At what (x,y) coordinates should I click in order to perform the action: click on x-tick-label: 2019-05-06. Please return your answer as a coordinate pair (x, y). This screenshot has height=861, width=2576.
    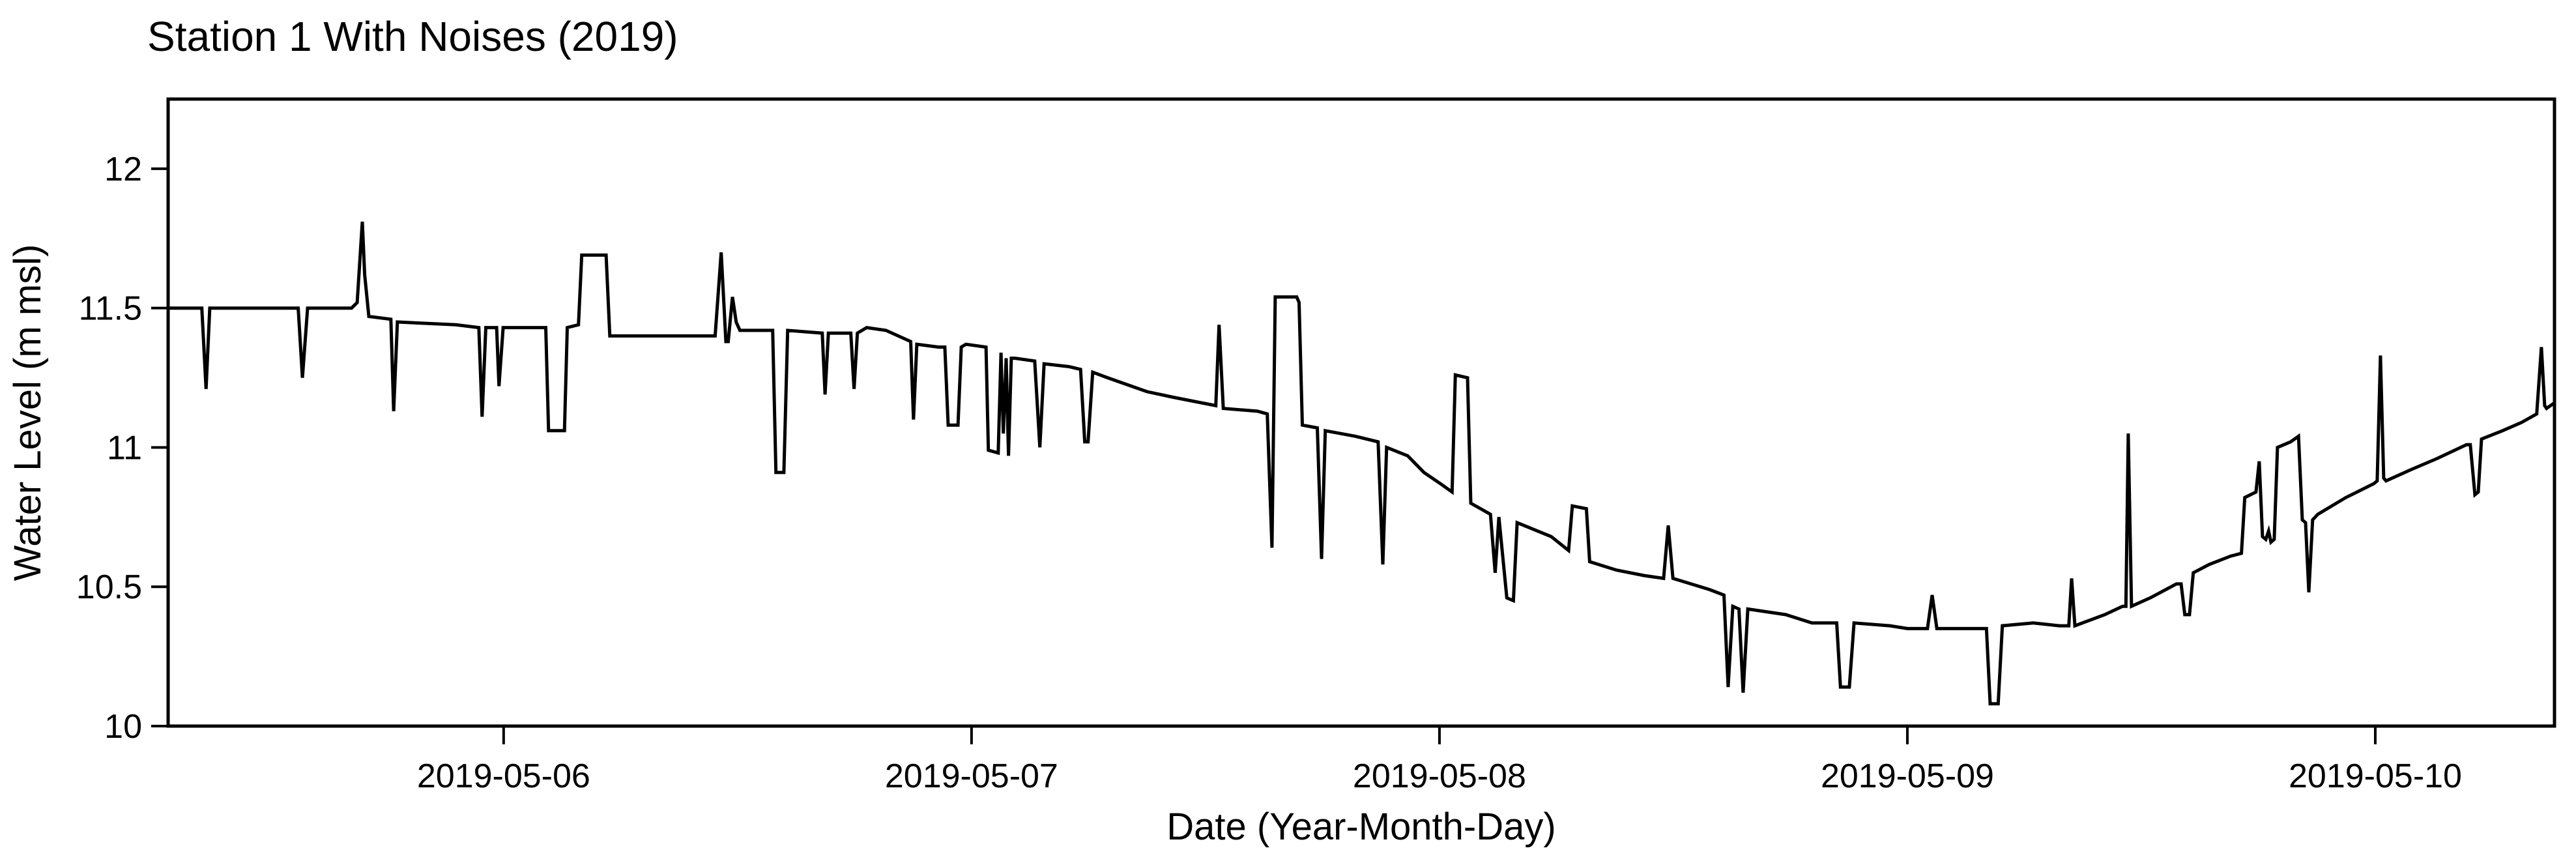
    Looking at the image, I should click on (503, 776).